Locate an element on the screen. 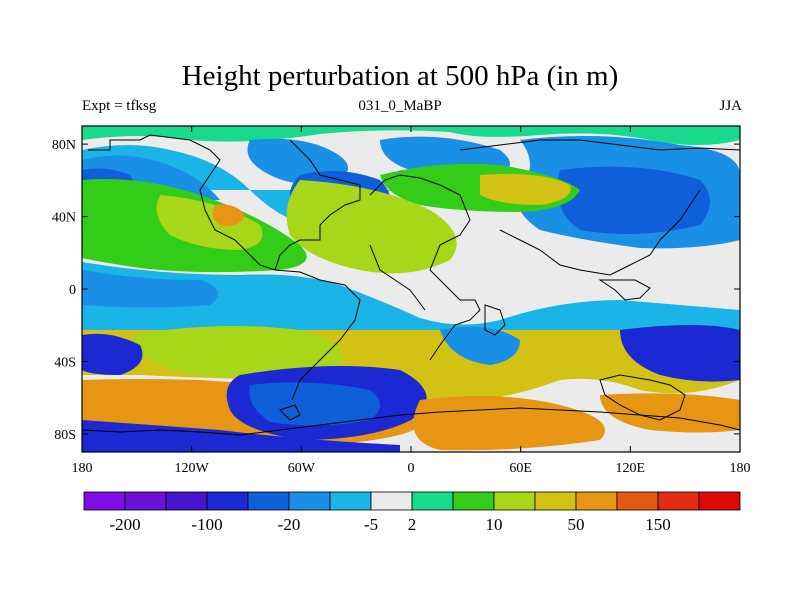  colorbar-label: 2 is located at coordinates (412, 524).